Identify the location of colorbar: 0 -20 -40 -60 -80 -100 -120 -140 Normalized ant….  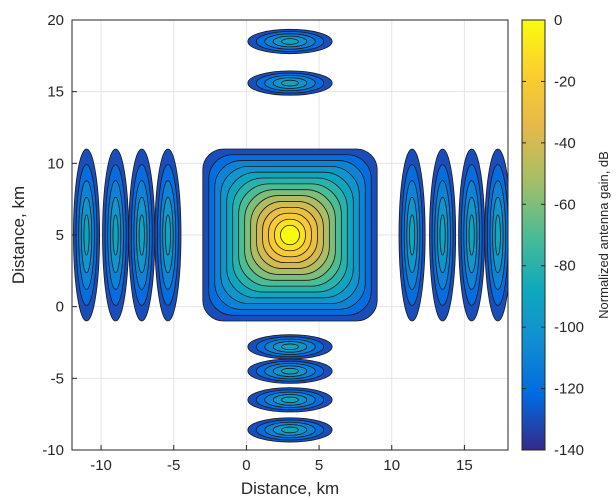
(566, 235).